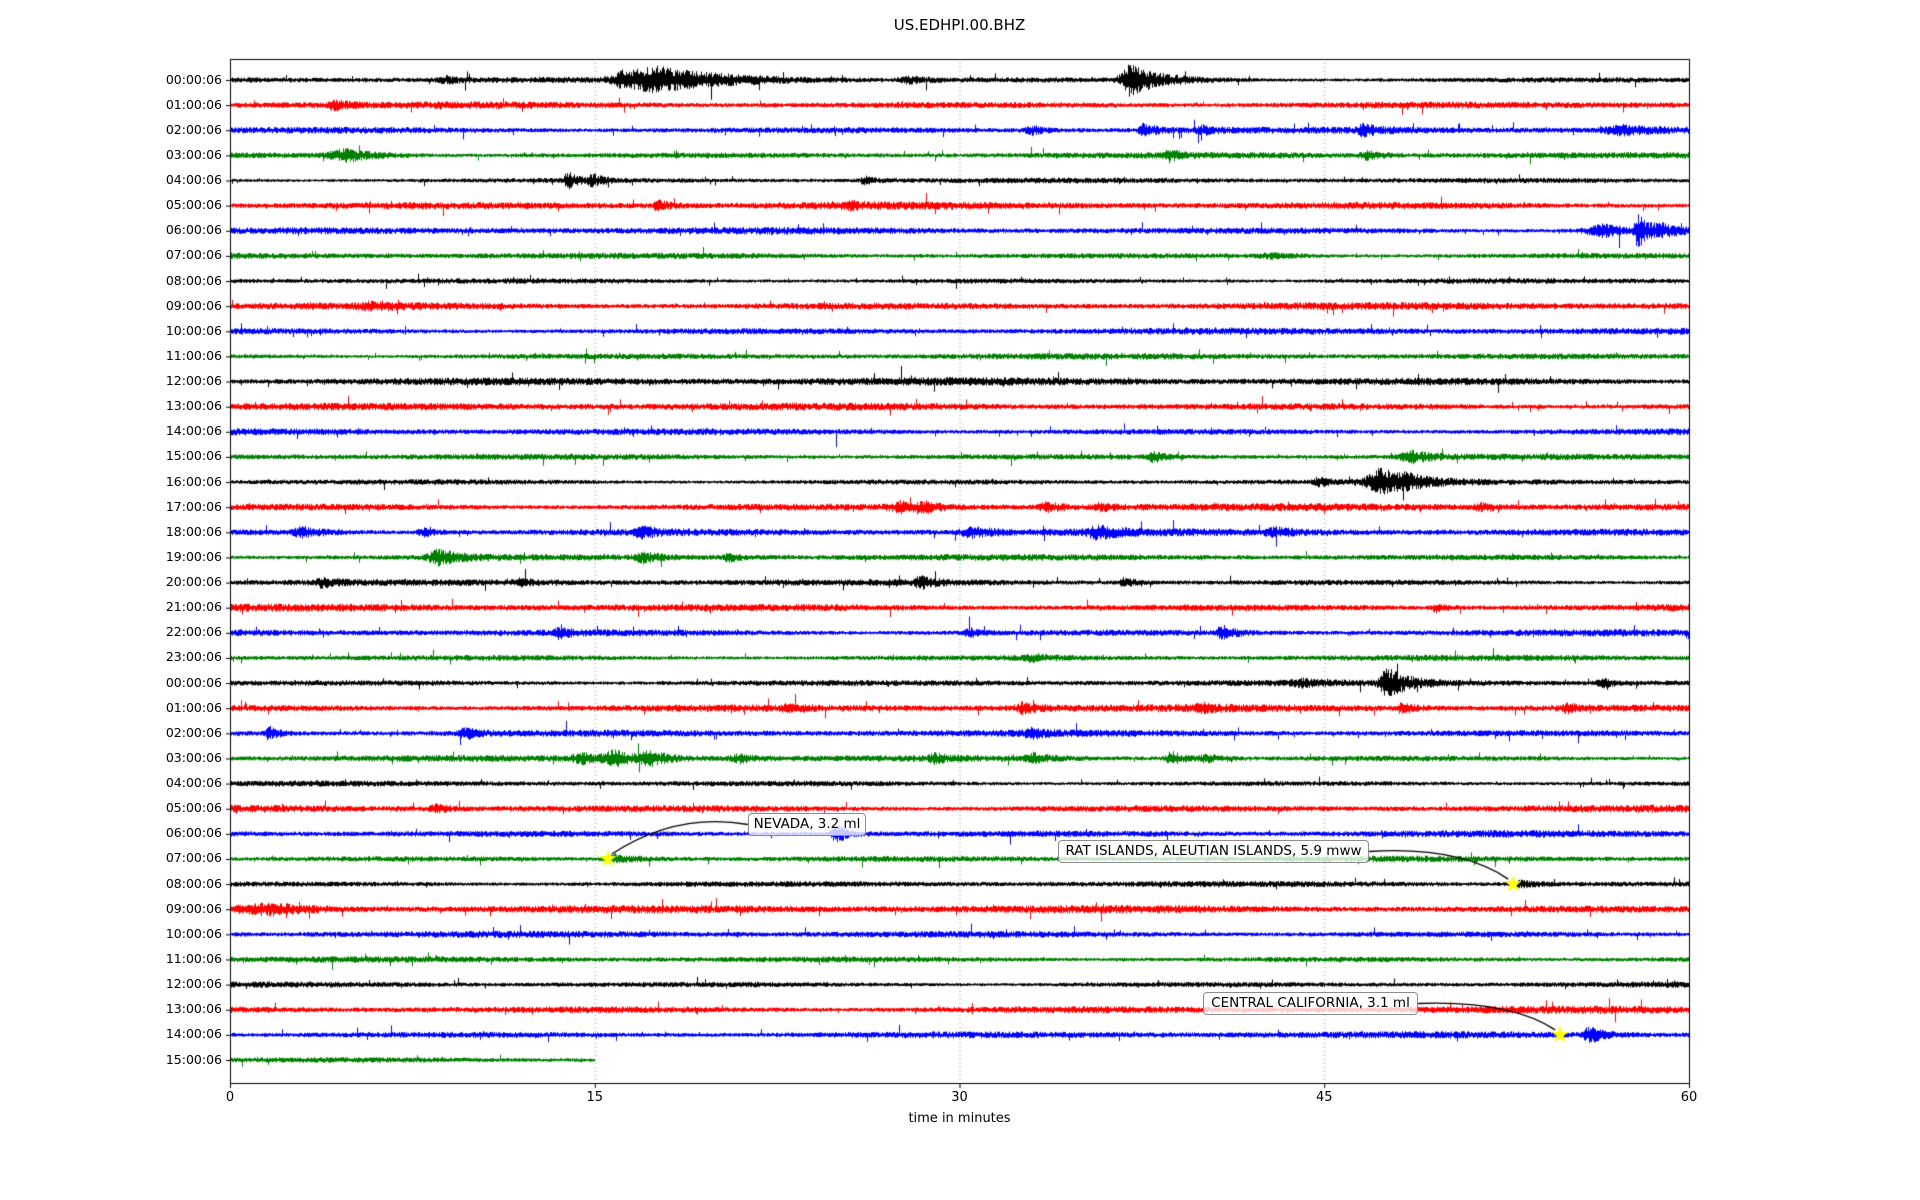 This screenshot has width=1920, height=1200. I want to click on y-tick-label: 20:00:06, so click(193, 582).